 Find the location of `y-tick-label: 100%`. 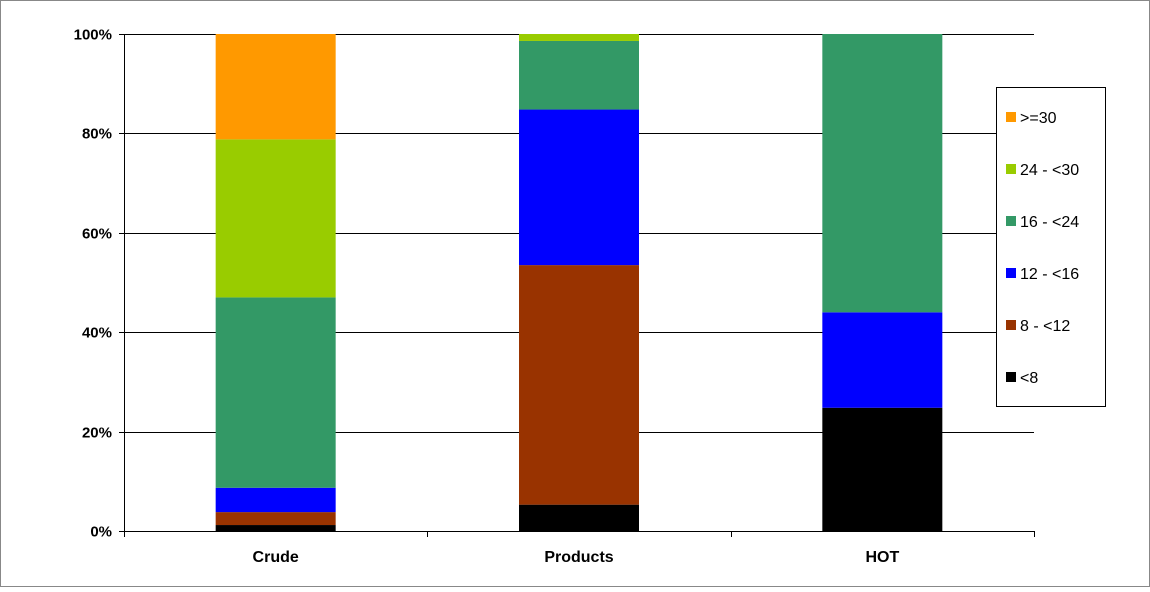

y-tick-label: 100% is located at coordinates (93, 35).